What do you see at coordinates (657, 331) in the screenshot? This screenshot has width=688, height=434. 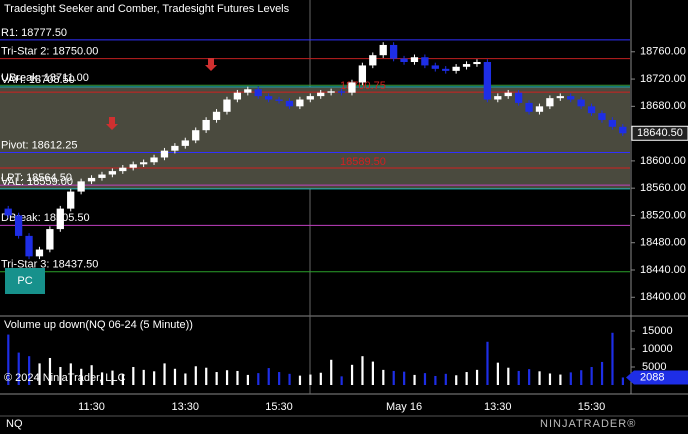 I see `y-tick-label: 15000` at bounding box center [657, 331].